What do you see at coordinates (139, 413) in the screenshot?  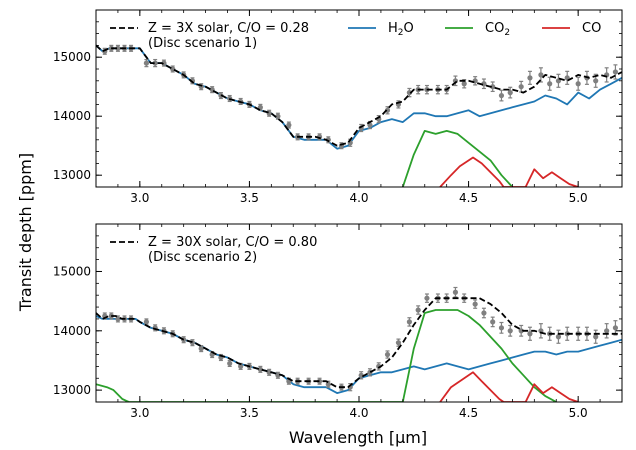 I see `bottom-x-tick-label: 3.0` at bounding box center [139, 413].